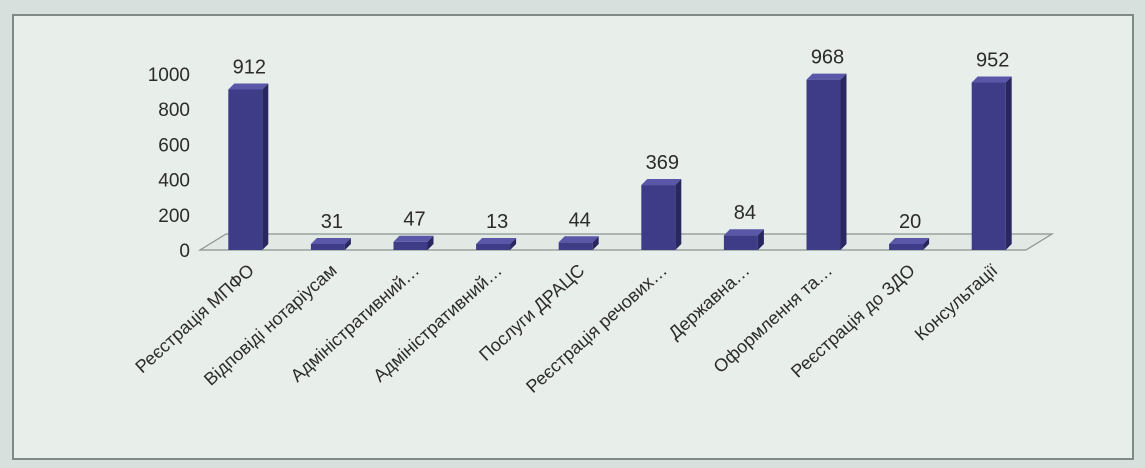 This screenshot has width=1145, height=468. What do you see at coordinates (827, 58) in the screenshot?
I see `data-label: 968` at bounding box center [827, 58].